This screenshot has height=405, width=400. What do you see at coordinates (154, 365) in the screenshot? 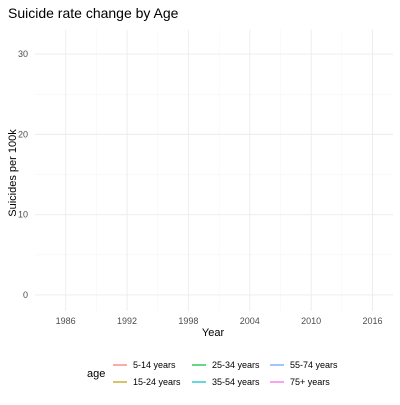
I see `legend-label: 5-14 years` at bounding box center [154, 365].